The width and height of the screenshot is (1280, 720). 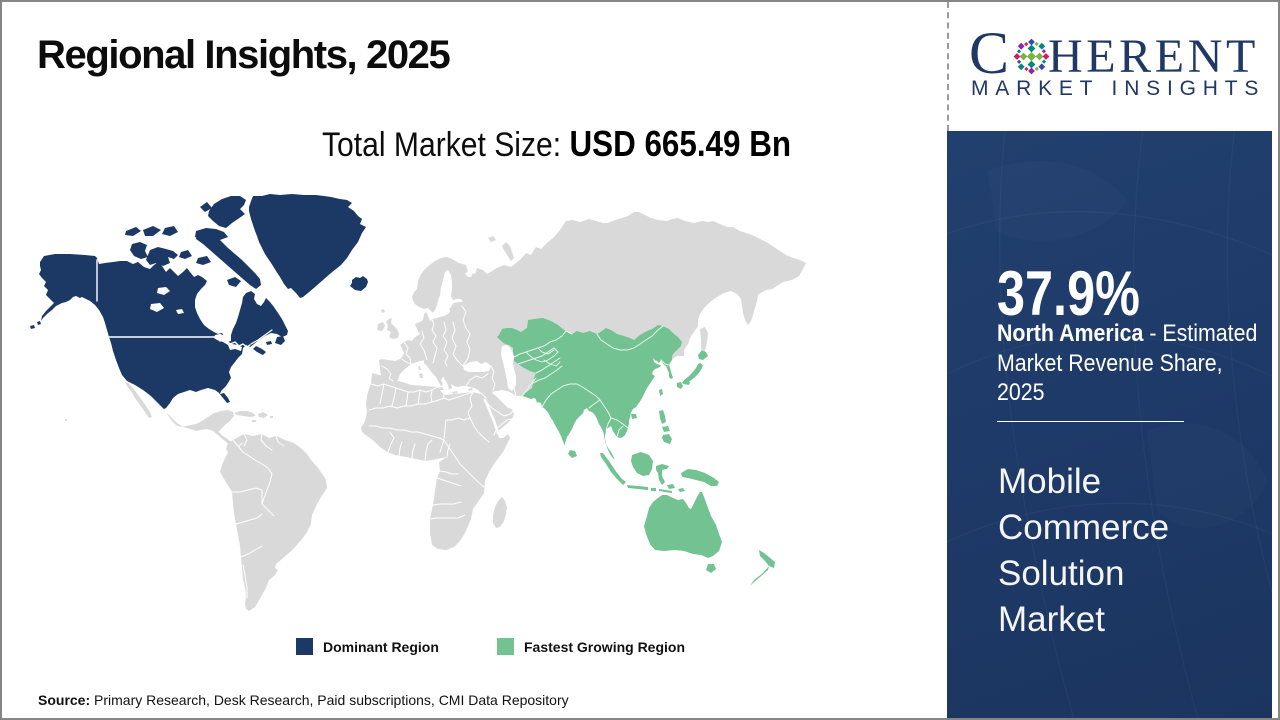 I want to click on svg-text: HERENT, so click(x=1153, y=56).